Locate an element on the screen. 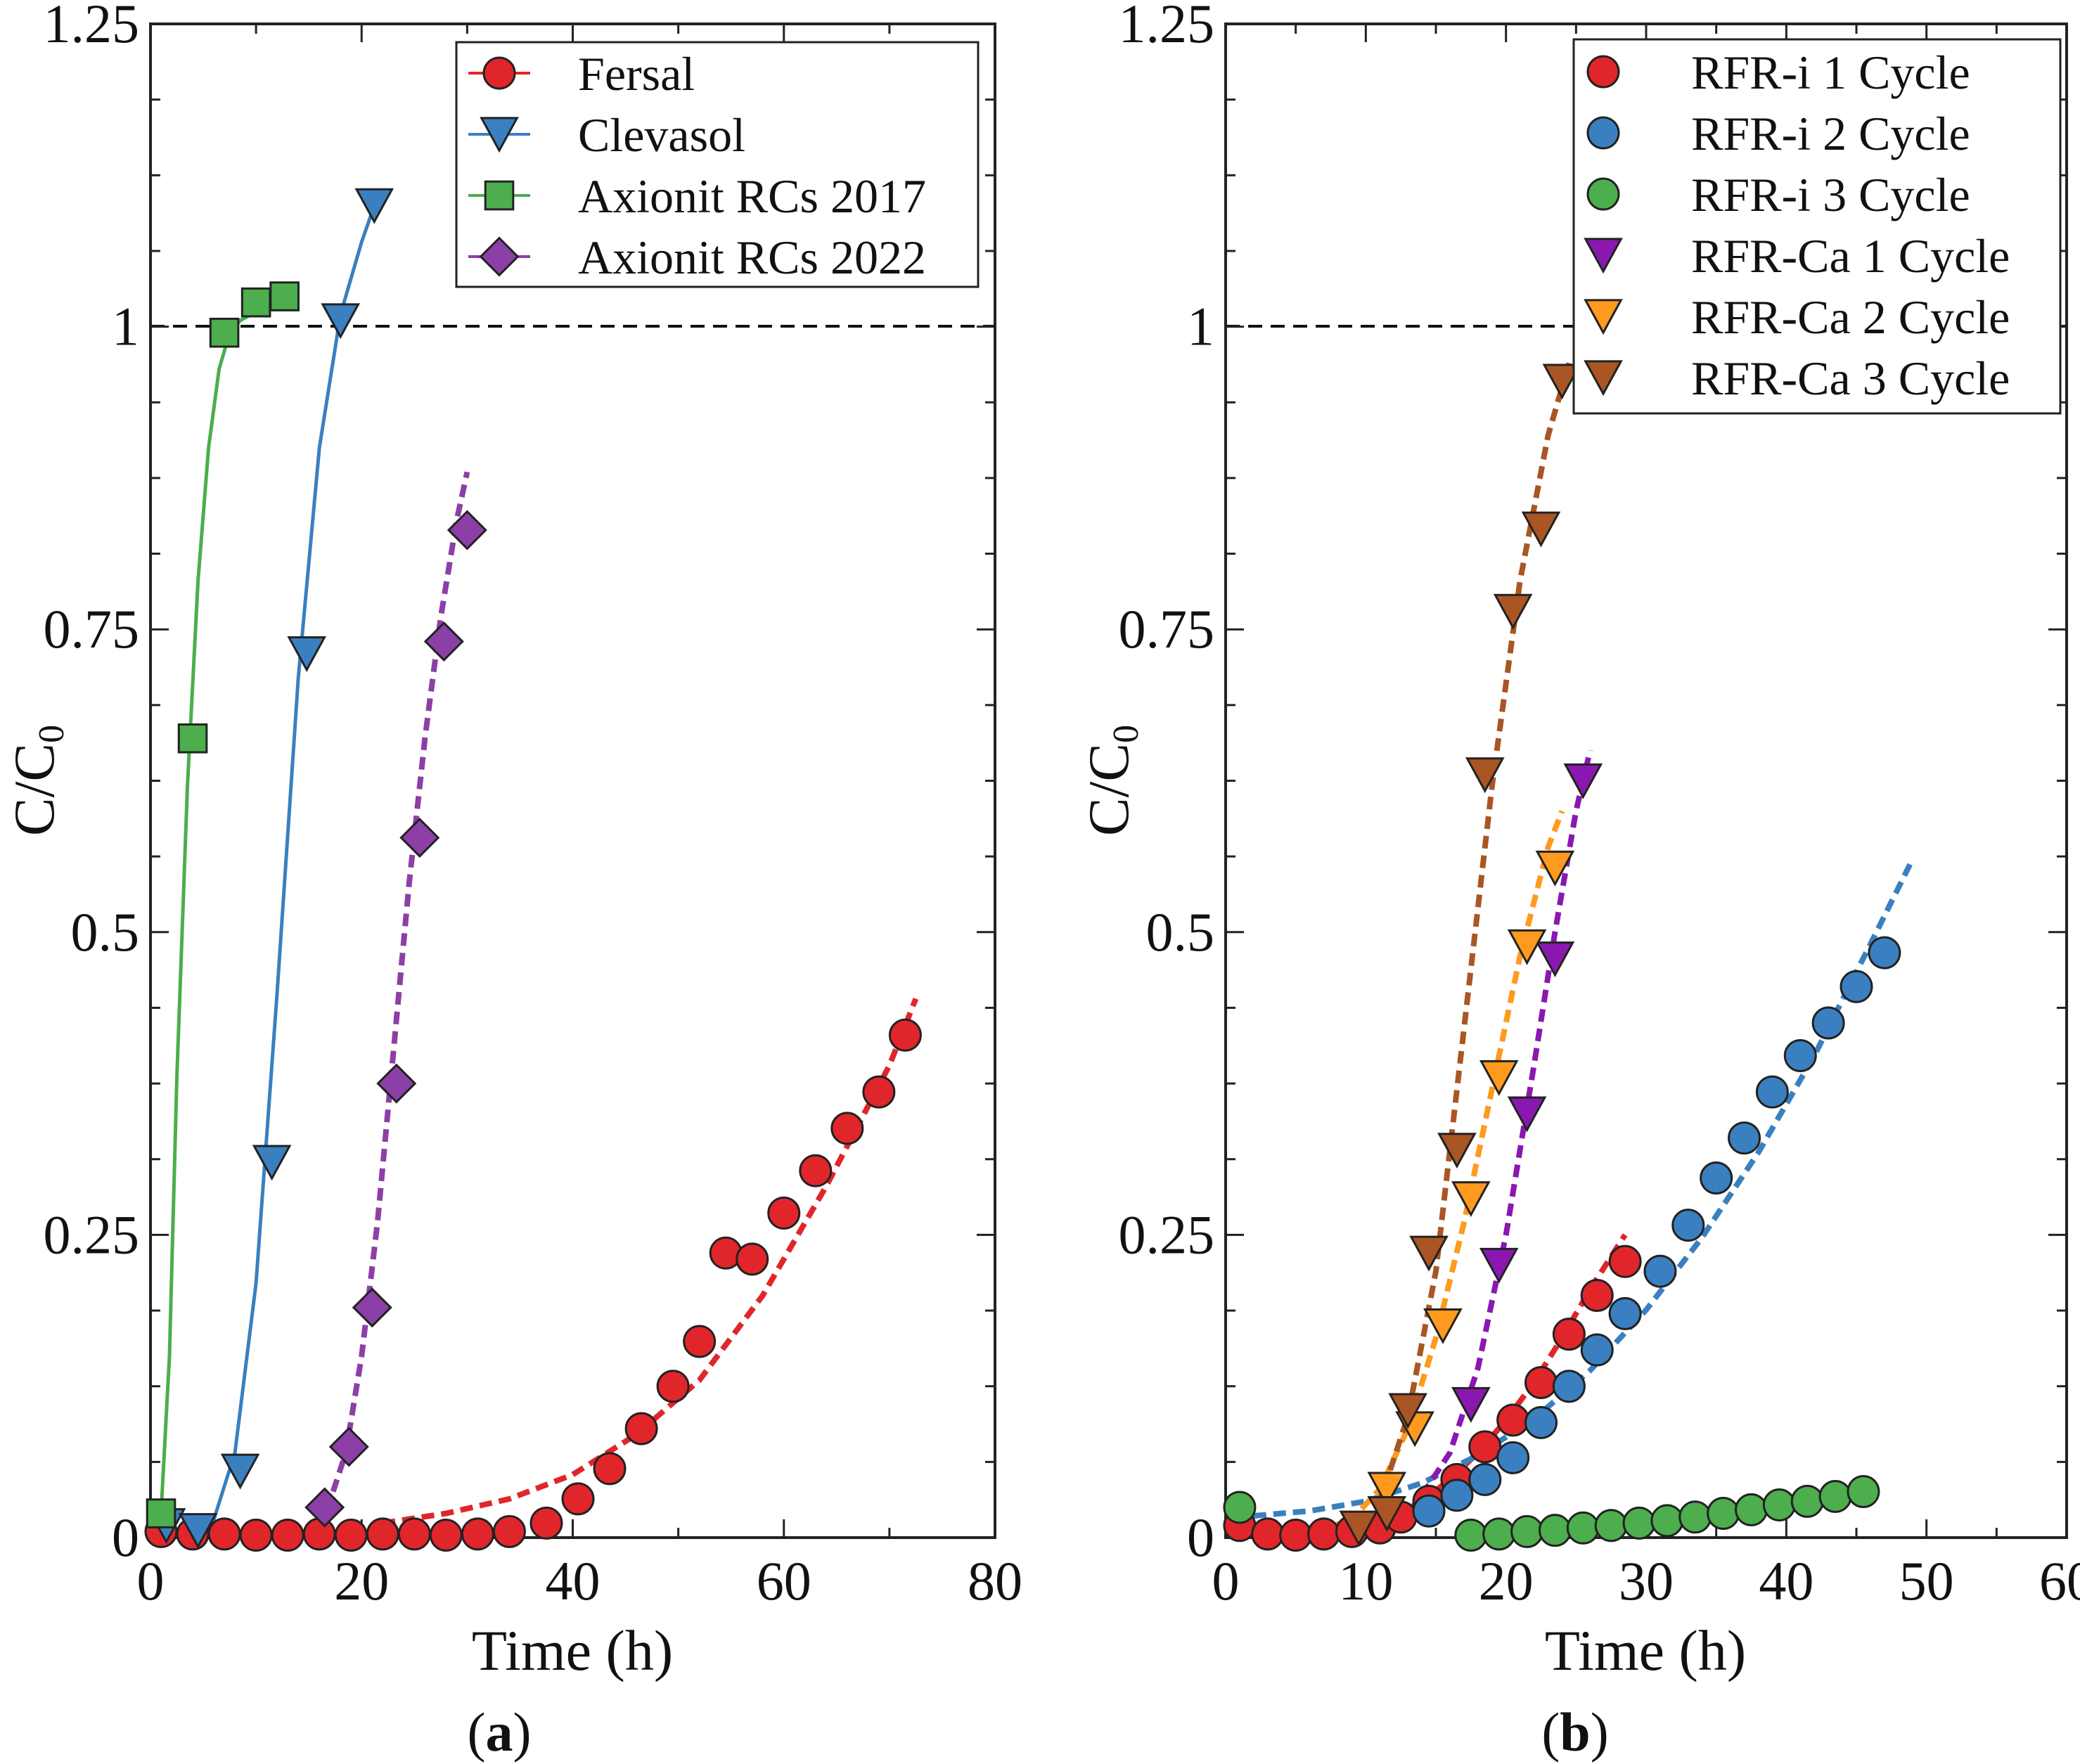 This screenshot has height=1764, width=2080. y-tick-label: 1 is located at coordinates (126, 326).